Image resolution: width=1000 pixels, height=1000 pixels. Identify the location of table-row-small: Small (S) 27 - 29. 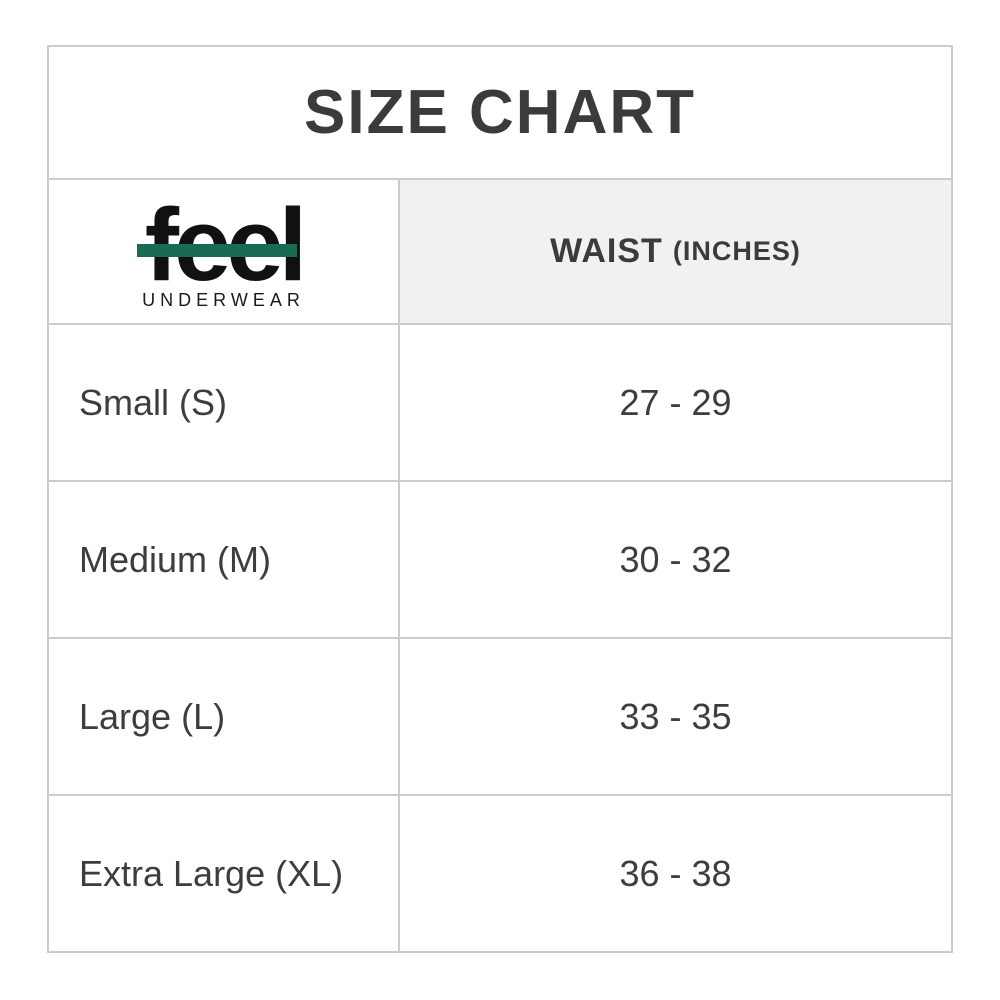
(500, 403).